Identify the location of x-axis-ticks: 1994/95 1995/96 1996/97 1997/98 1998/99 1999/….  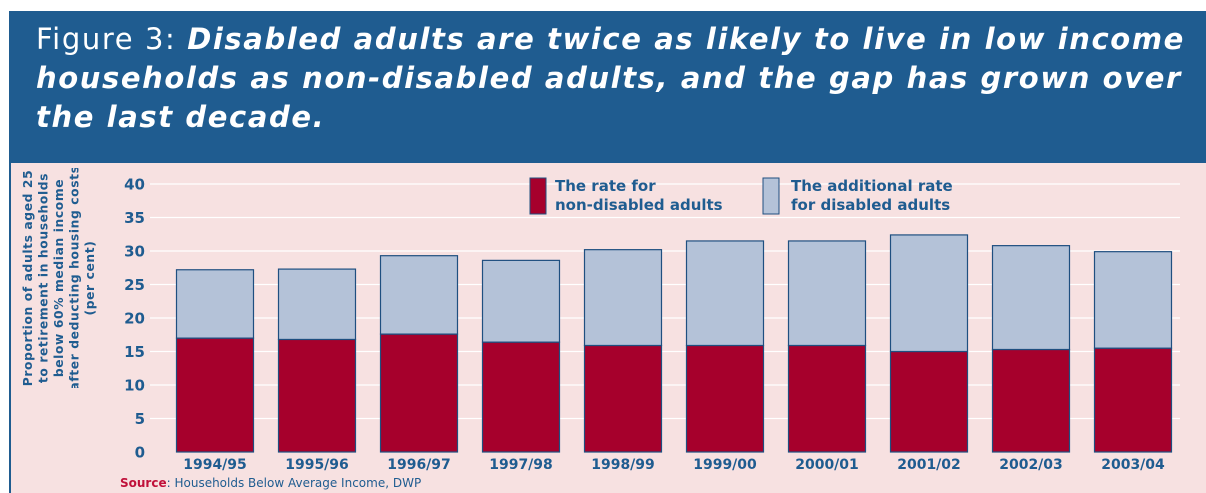
(674, 465).